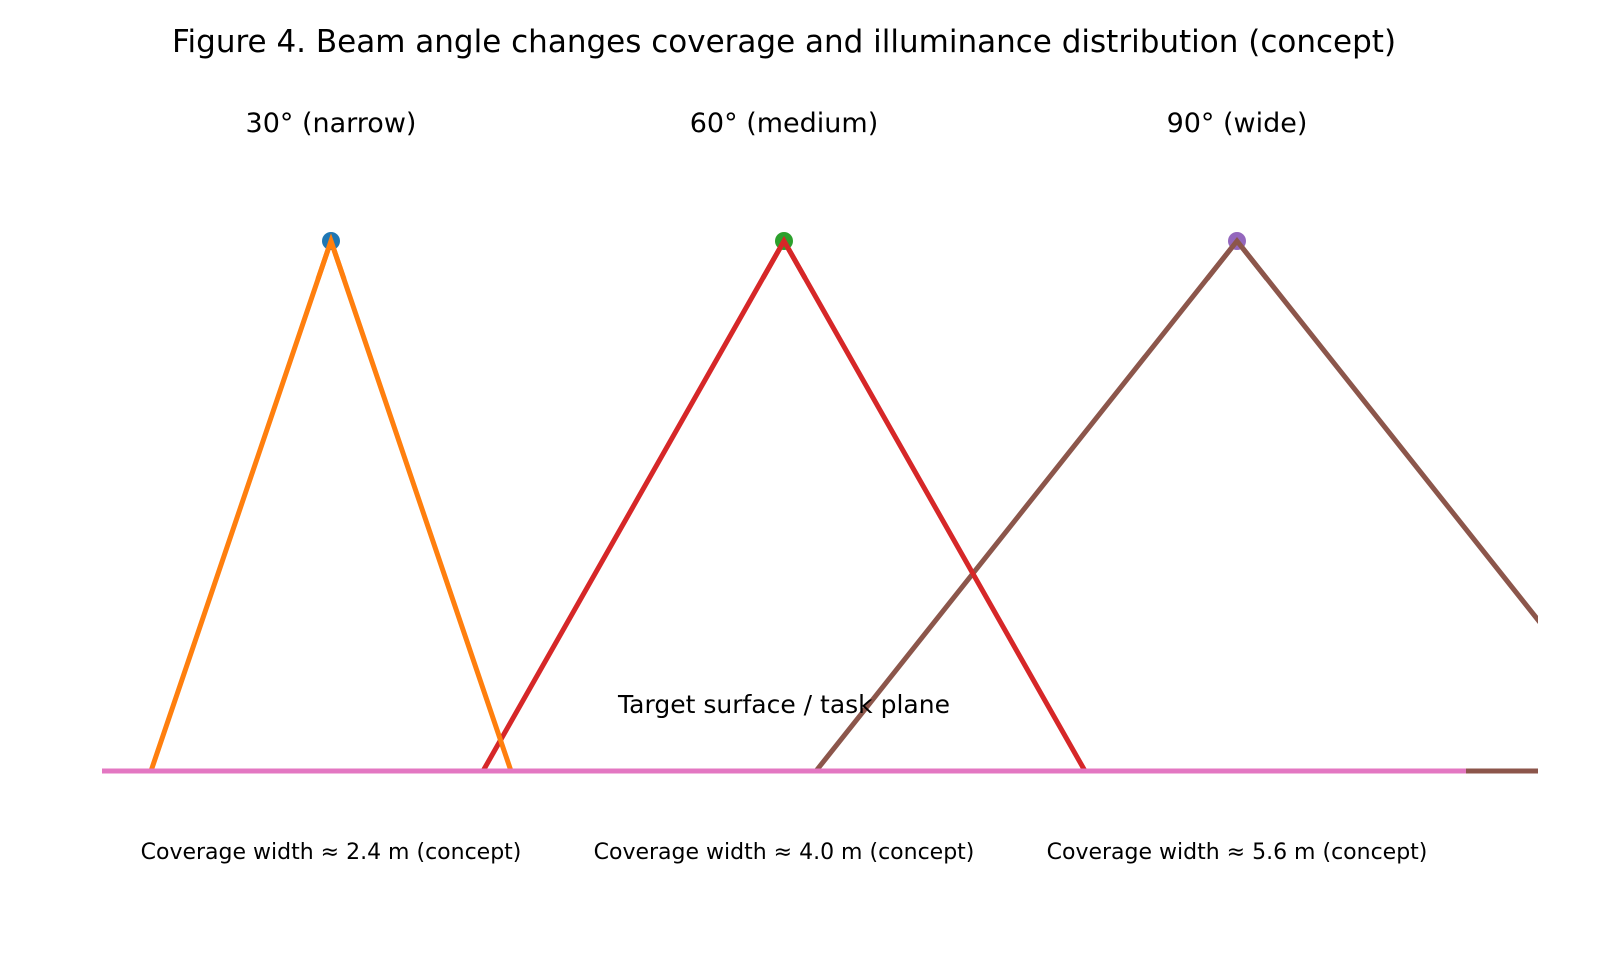 The height and width of the screenshot is (960, 1600). I want to click on coverage-label-wide: Coverage width ≈ 5.6 m (concept), so click(1237, 852).